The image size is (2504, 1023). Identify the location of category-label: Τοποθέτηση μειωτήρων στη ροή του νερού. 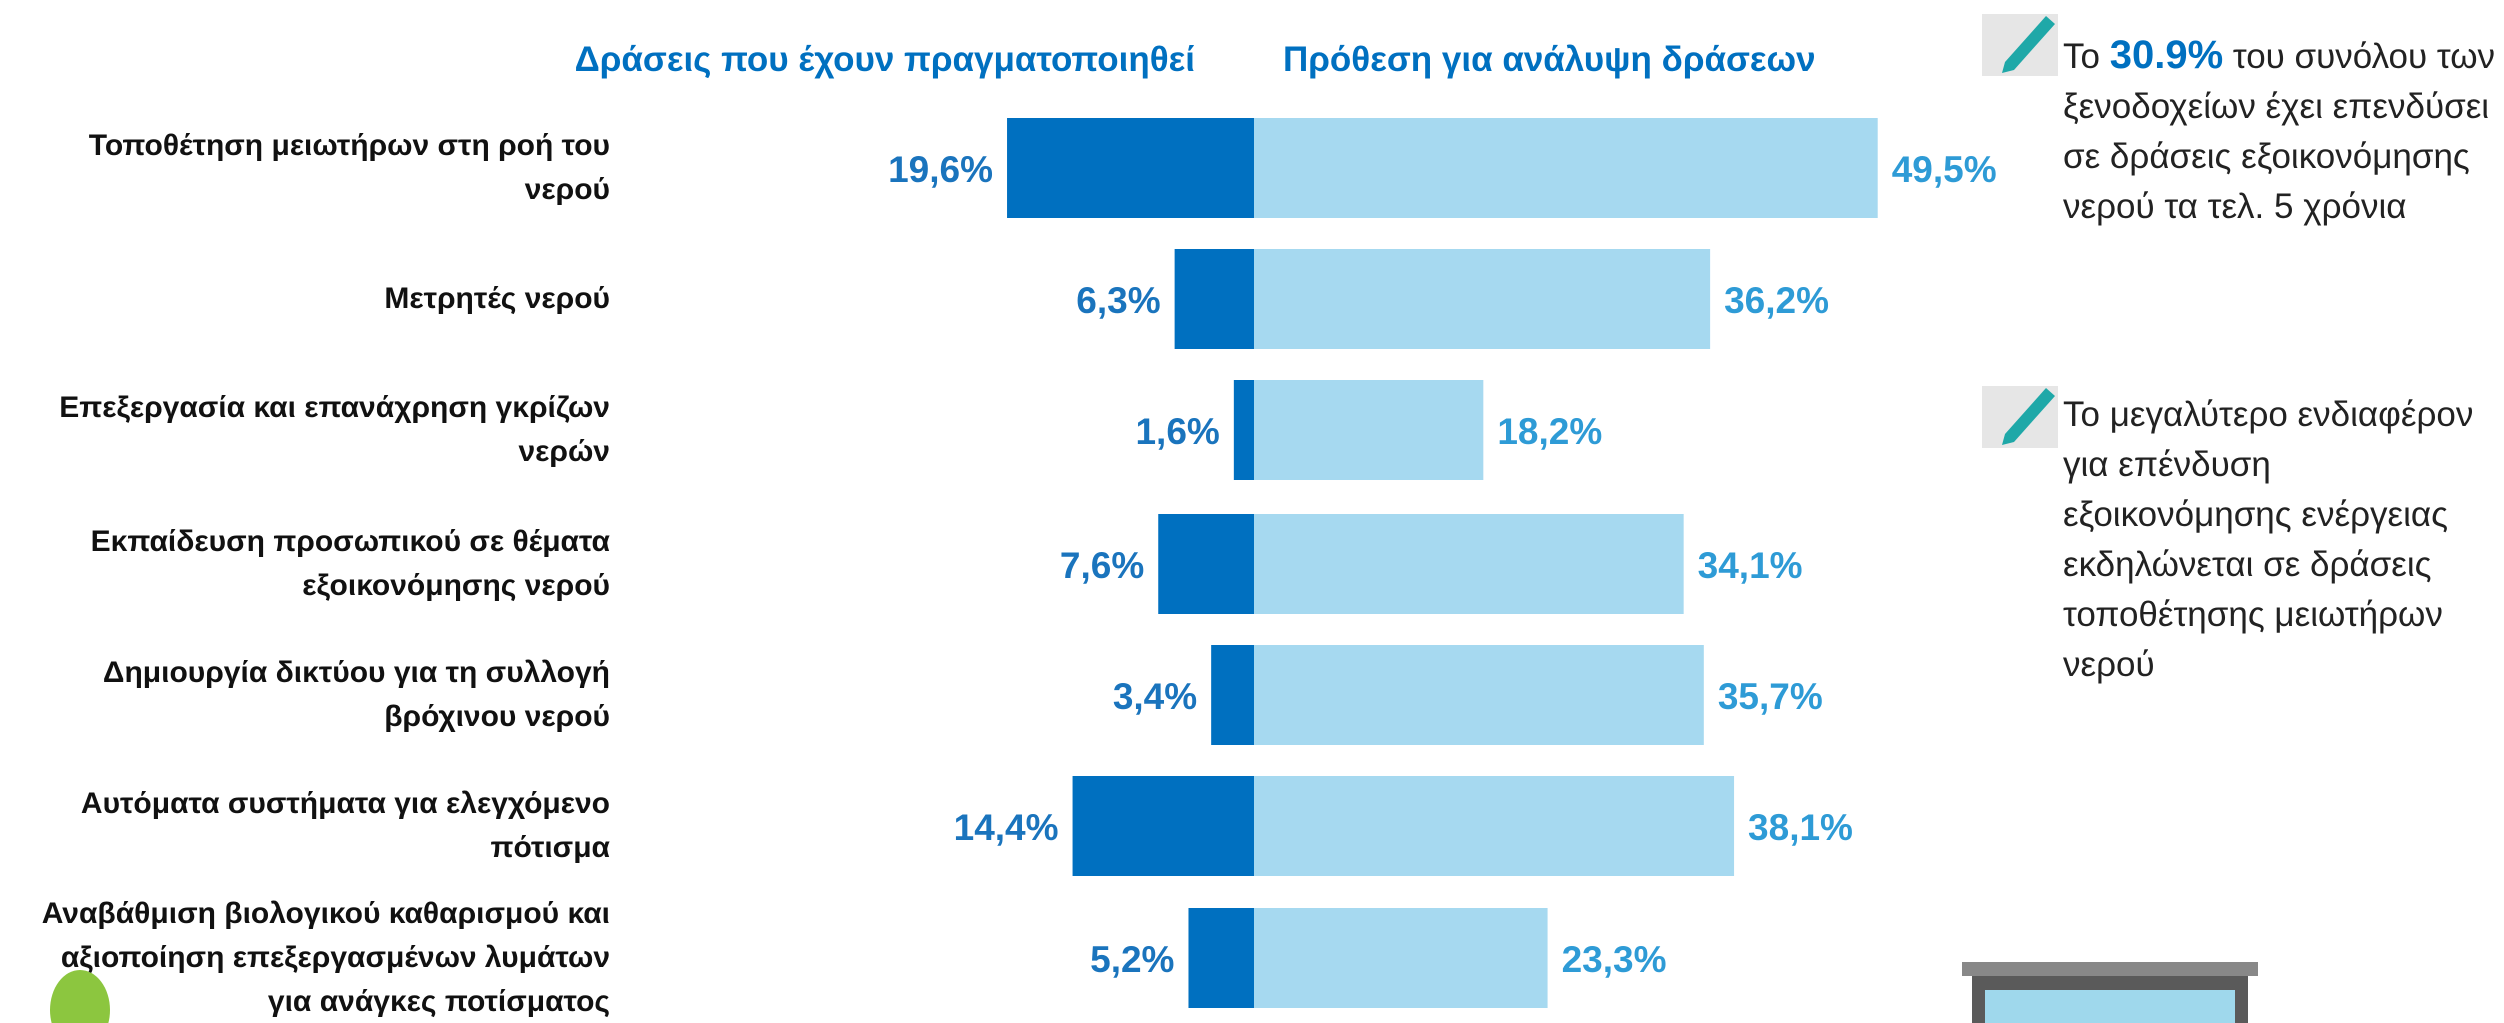
(349, 167).